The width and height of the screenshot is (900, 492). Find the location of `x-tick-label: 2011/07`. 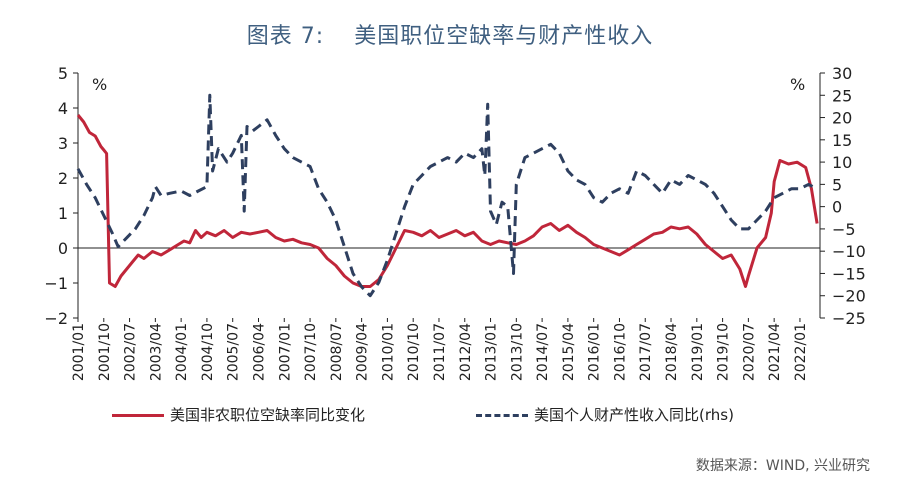

x-tick-label: 2011/07 is located at coordinates (440, 352).